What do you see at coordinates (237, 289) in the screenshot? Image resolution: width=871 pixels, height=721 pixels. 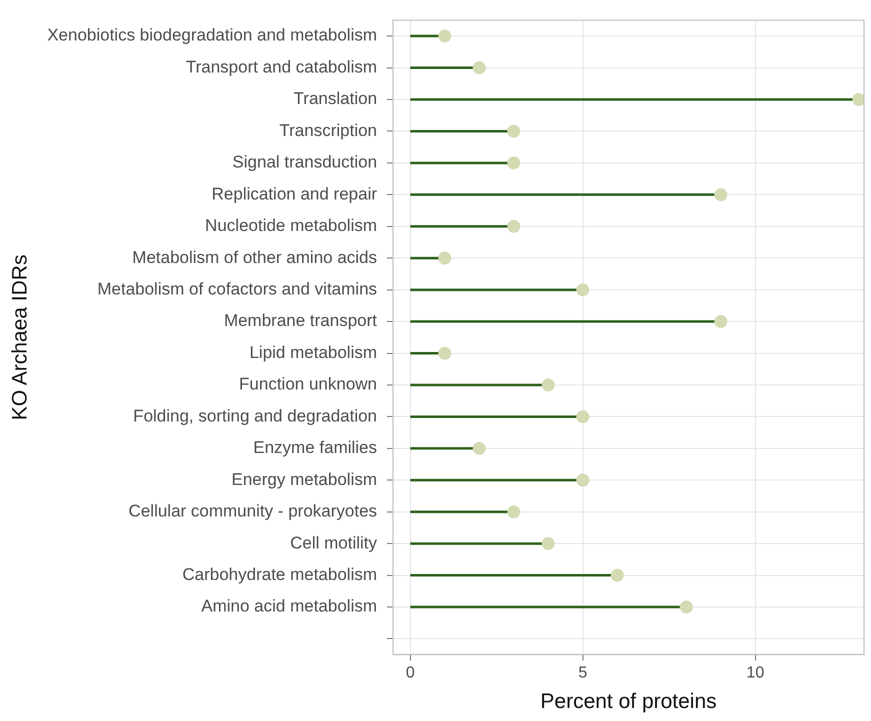 I see `y-tick-label: Metabolism of cofactors and vitamins` at bounding box center [237, 289].